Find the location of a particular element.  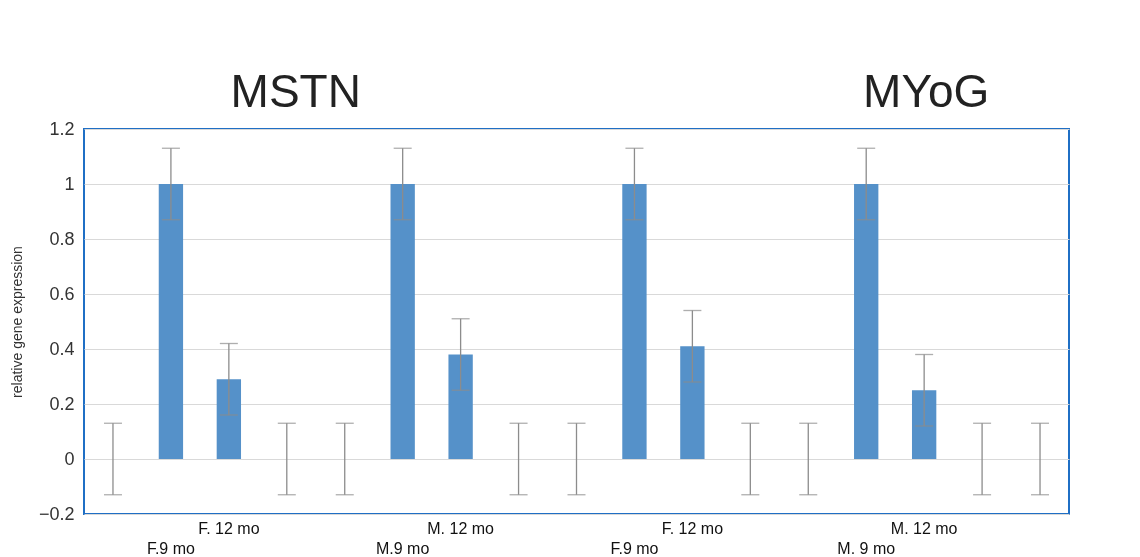

y-tick-label: 0.8 is located at coordinates (62, 238).